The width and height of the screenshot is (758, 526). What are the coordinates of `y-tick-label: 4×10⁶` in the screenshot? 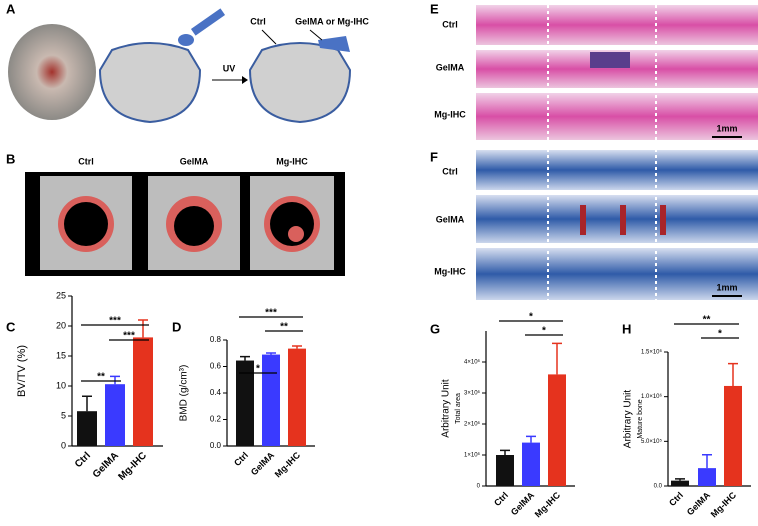 It's located at (472, 362).